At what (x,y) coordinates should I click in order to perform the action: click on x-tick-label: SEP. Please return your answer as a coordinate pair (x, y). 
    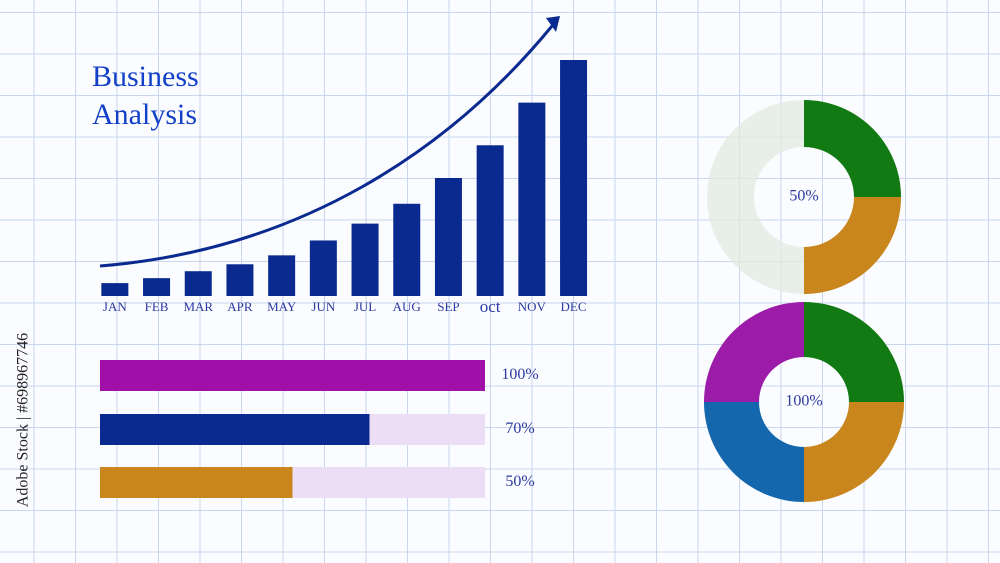
    Looking at the image, I should click on (448, 306).